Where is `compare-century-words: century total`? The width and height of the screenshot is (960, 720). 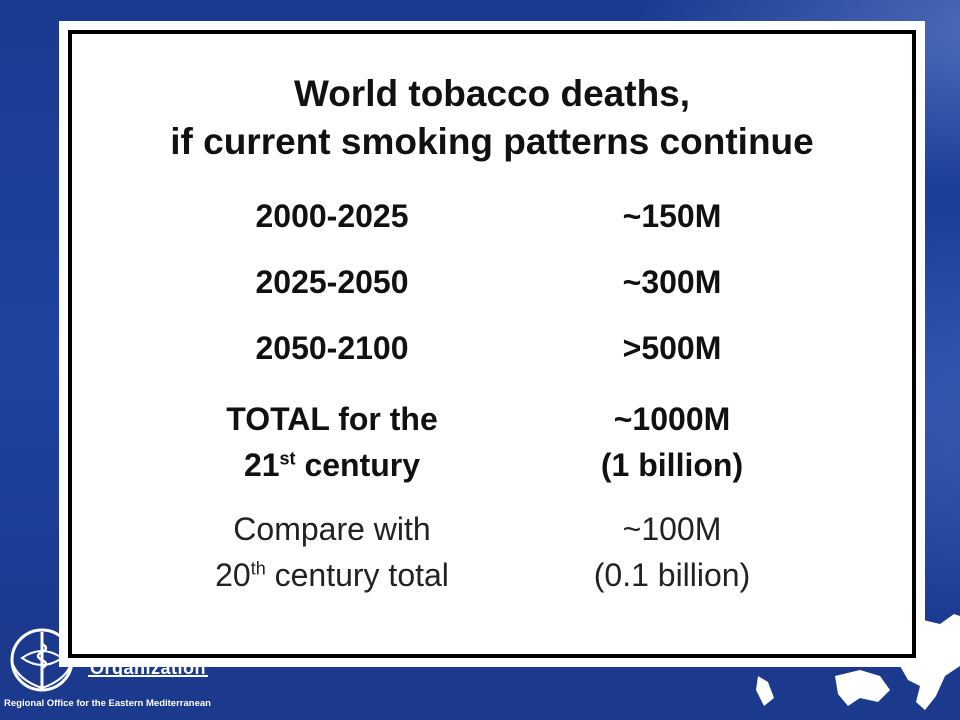
compare-century-words: century total is located at coordinates (357, 575).